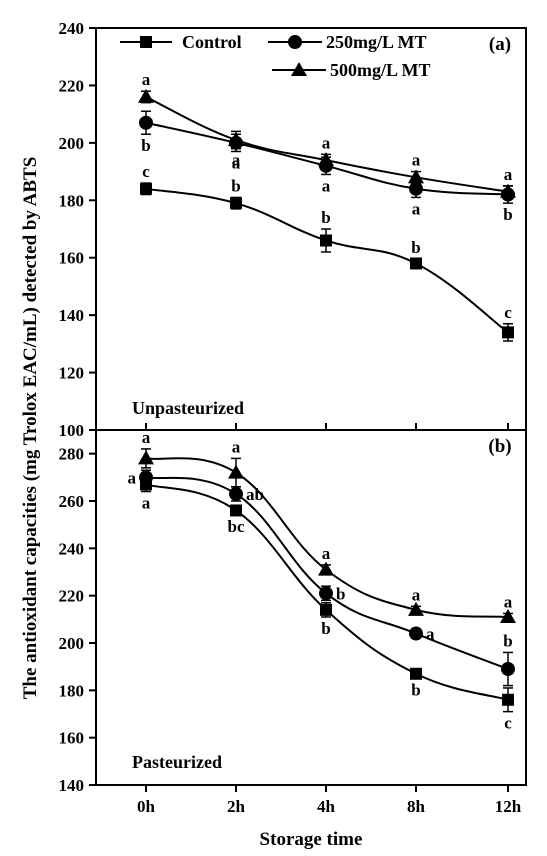 This screenshot has width=547, height=856. Describe the element at coordinates (295, 42) in the screenshot. I see `legend-250-marker` at that location.